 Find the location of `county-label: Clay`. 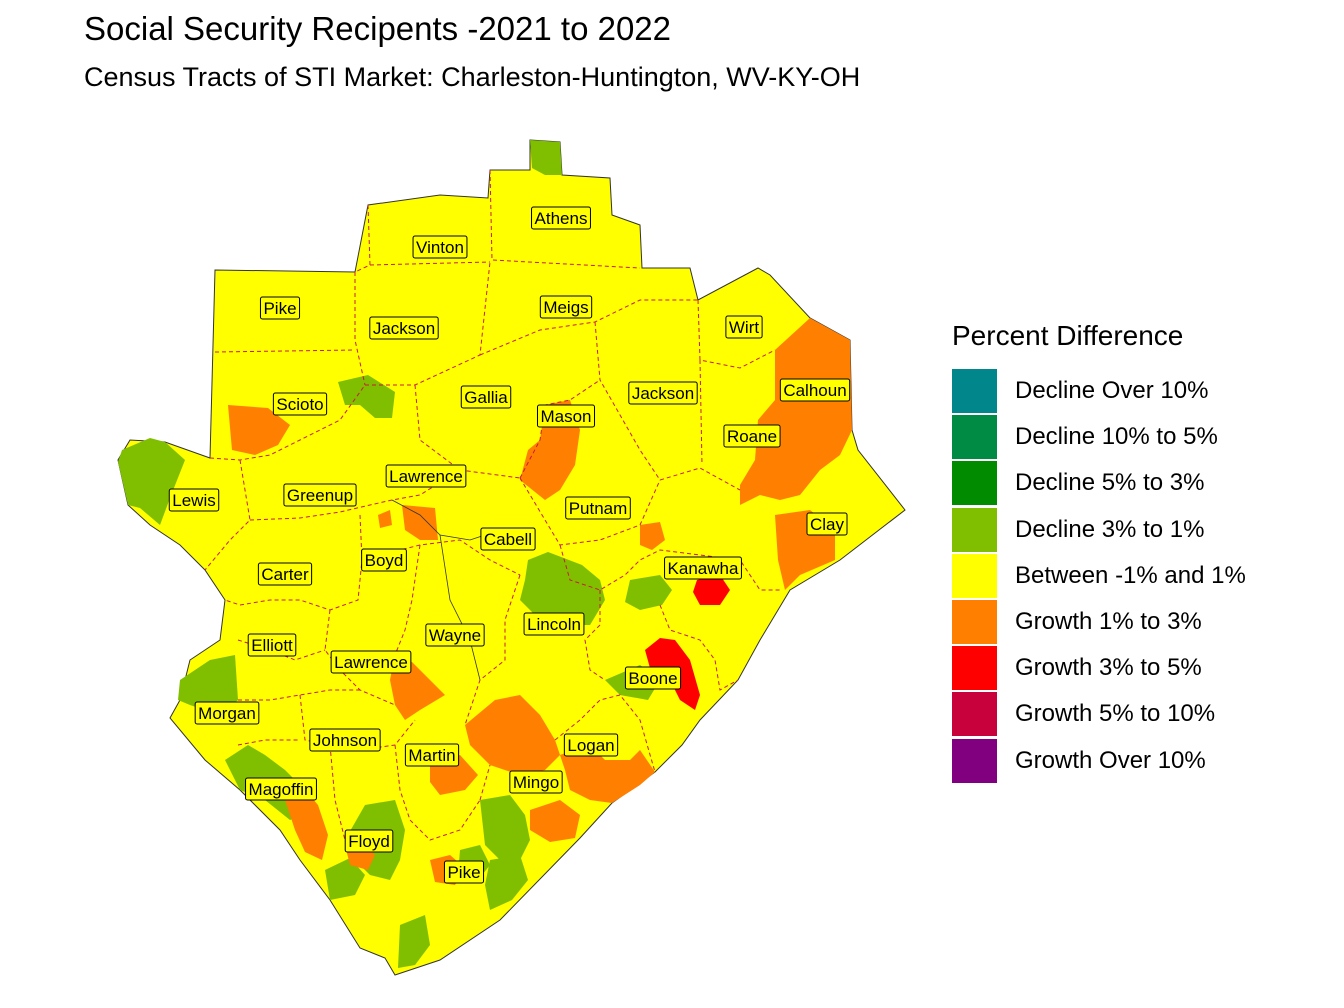

county-label: Clay is located at coordinates (827, 524).